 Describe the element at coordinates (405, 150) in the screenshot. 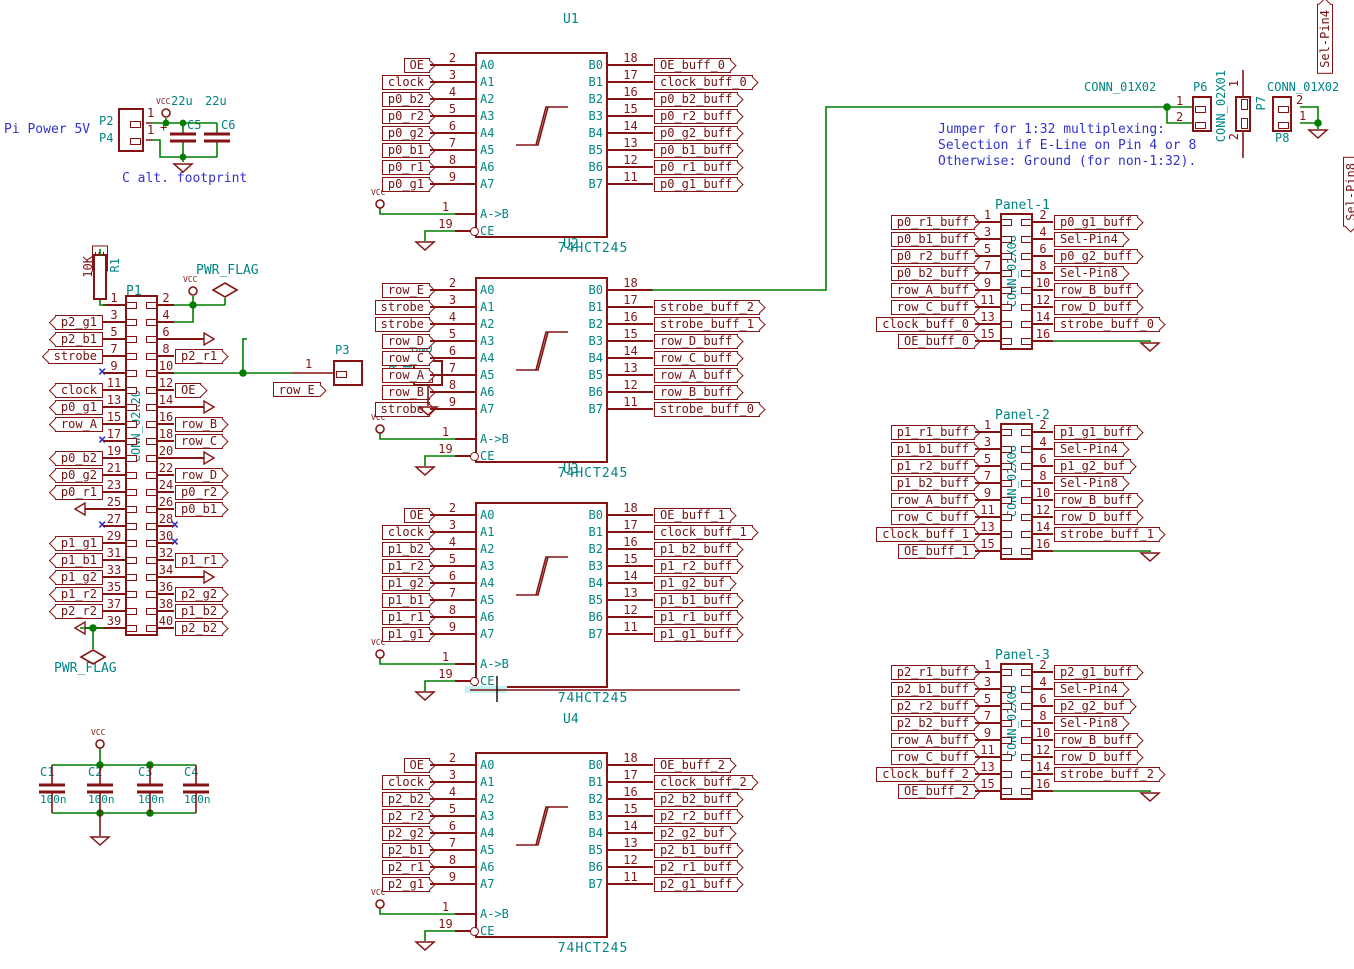

I see `net-label: p0_b1` at that location.